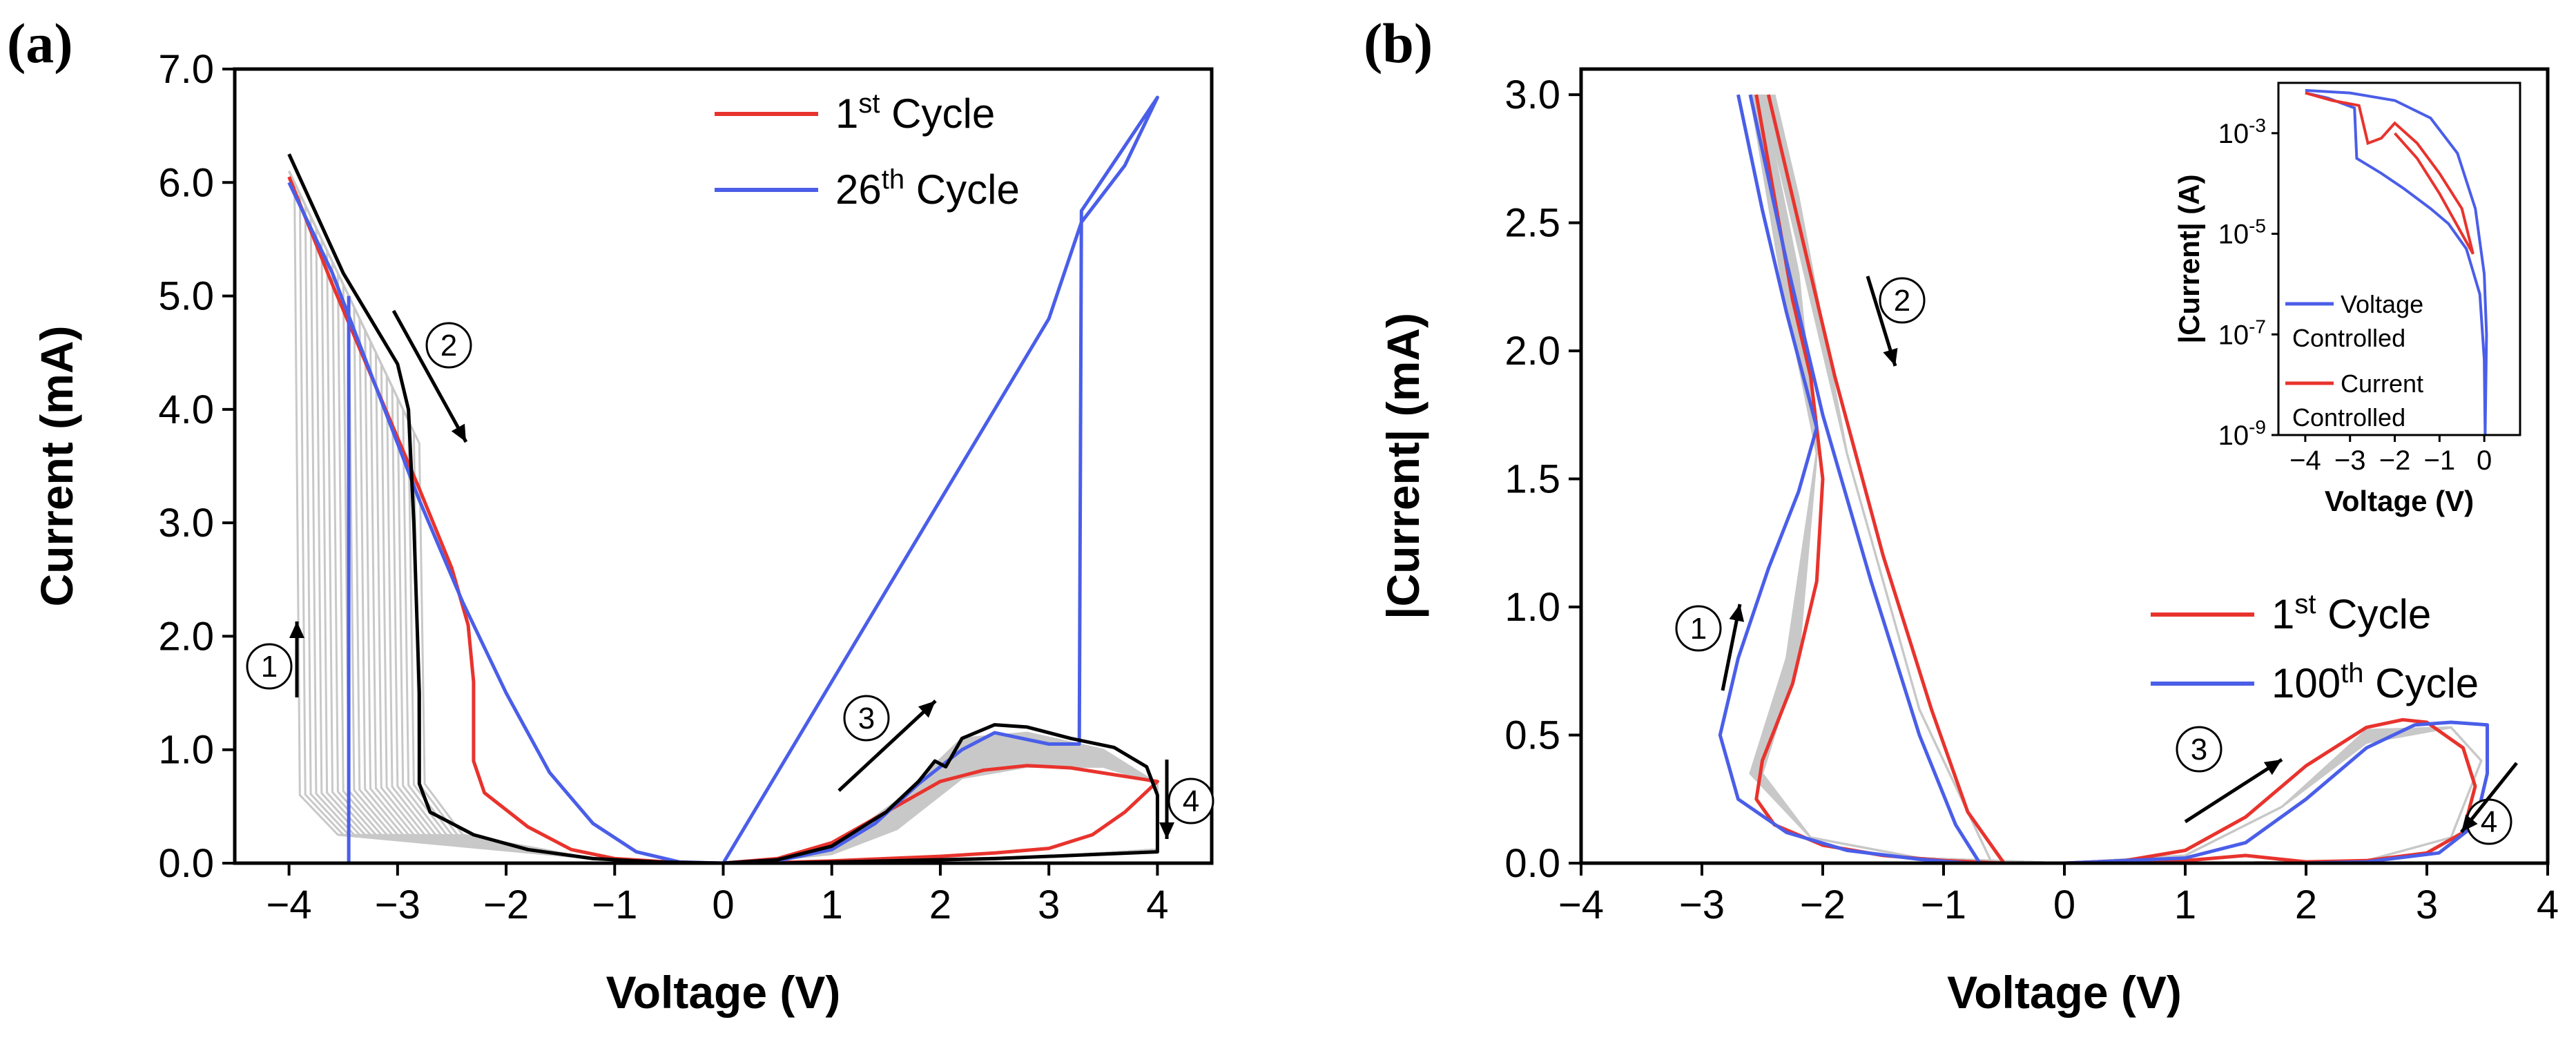 The width and height of the screenshot is (2576, 1042). I want to click on inset-x-tick-label: −4, so click(2305, 460).